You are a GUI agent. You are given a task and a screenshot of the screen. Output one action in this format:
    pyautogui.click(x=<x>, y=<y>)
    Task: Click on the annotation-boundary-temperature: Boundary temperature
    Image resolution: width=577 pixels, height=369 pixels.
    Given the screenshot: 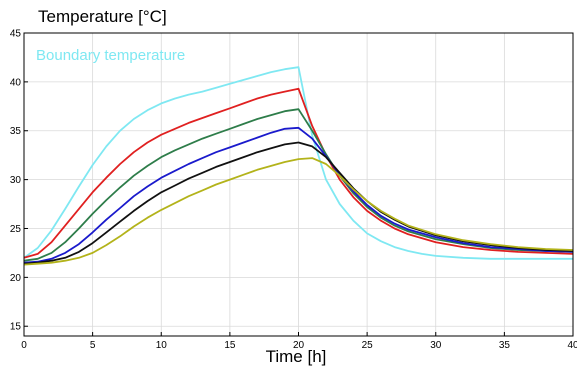 What is the action you would take?
    pyautogui.click(x=110, y=55)
    